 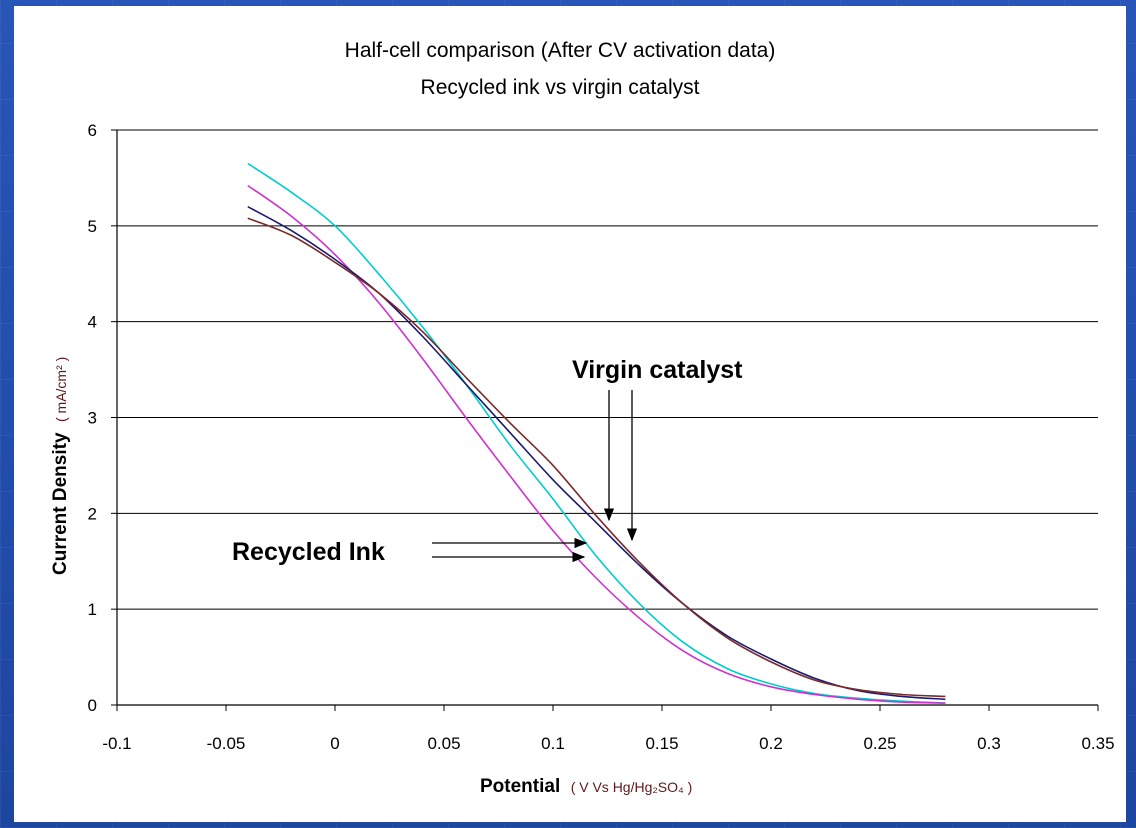 I want to click on x-tick-label-5: 0.15, so click(x=661, y=743).